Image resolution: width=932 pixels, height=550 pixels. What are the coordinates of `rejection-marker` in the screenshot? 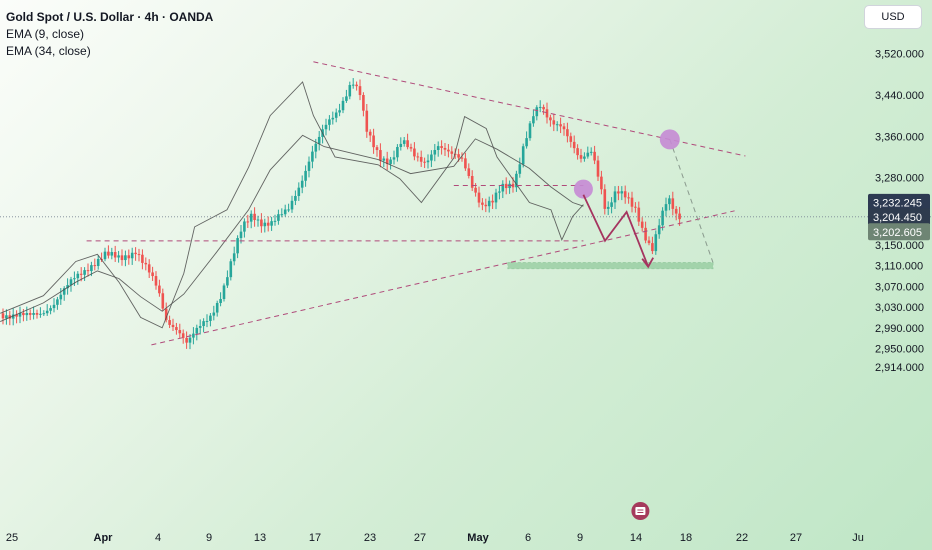 It's located at (583, 189).